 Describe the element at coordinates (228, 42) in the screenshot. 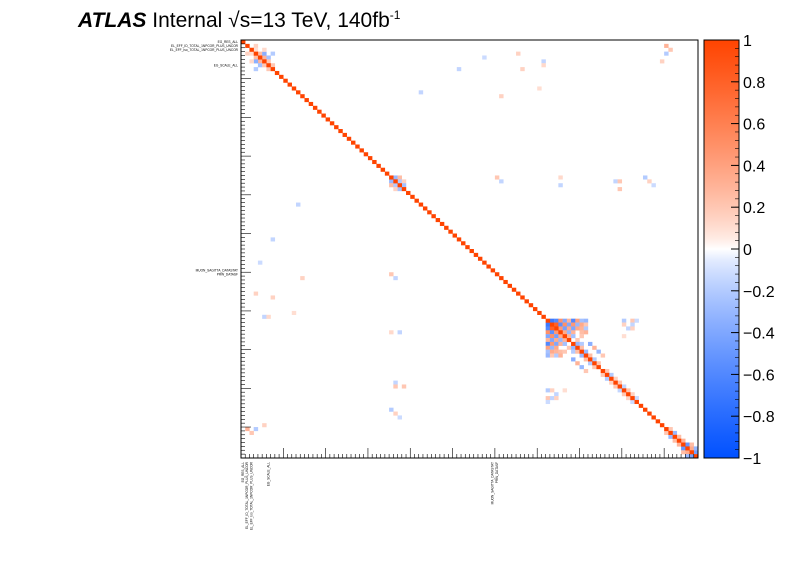

I see `y-parameter-label: EG_RES_ALL` at that location.